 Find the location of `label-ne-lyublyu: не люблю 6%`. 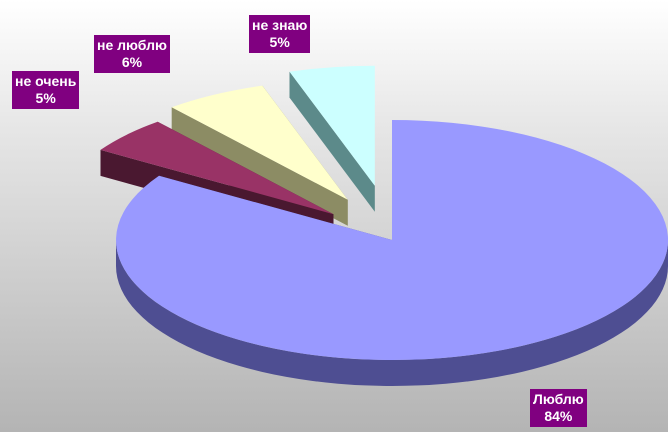

label-ne-lyublyu: не люблю 6% is located at coordinates (132, 54).